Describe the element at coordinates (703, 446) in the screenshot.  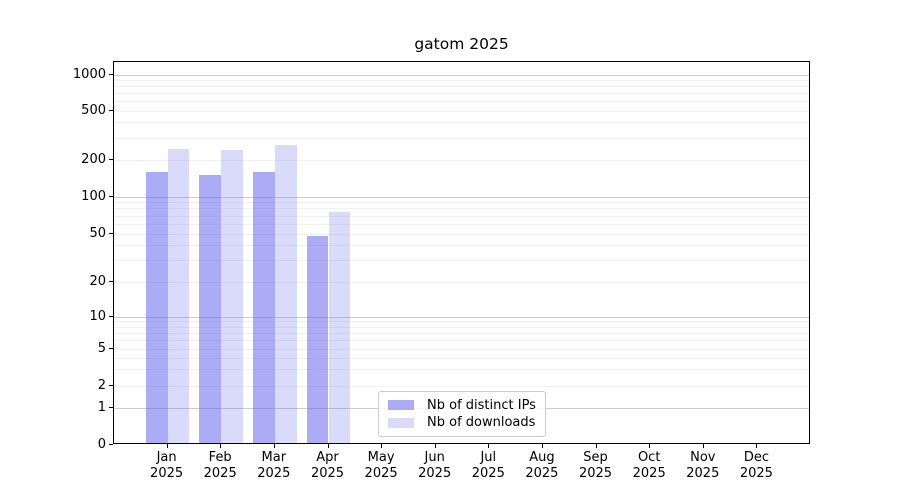
I see `x-tick-mark-nov` at that location.